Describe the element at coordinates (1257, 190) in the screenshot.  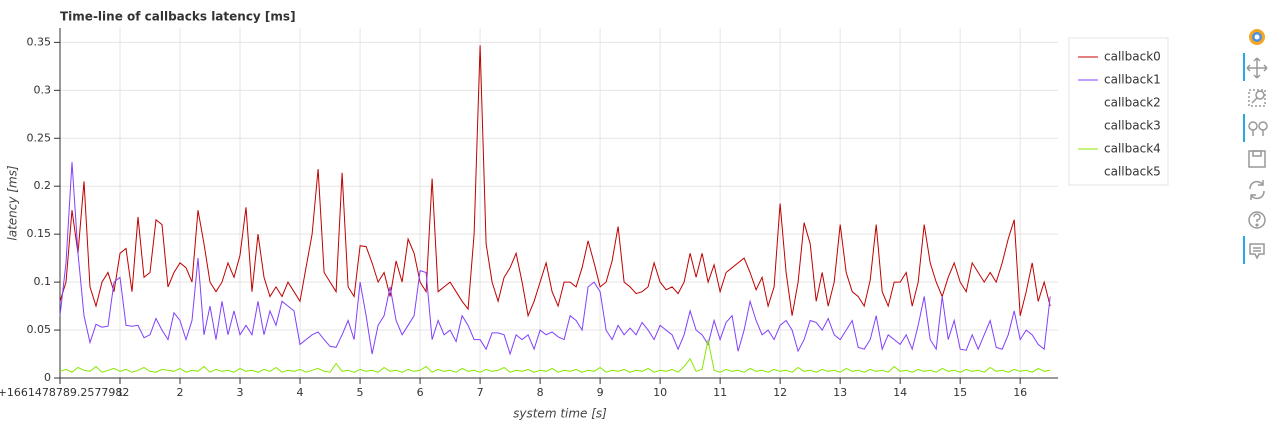
I see `reset-tool` at that location.